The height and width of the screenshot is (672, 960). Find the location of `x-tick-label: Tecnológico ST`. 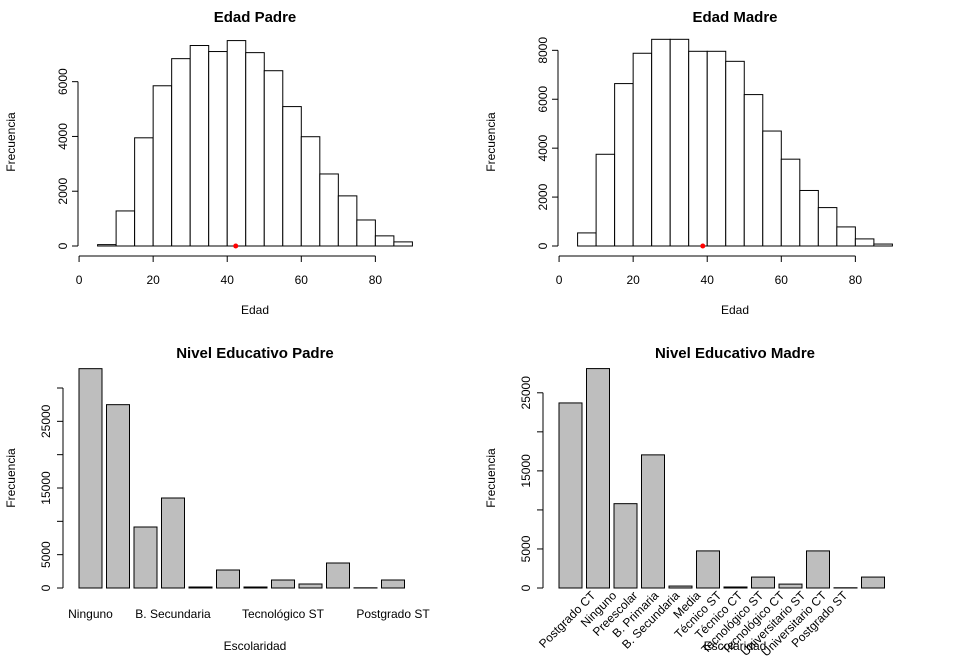

x-tick-label: Tecnológico ST is located at coordinates (283, 614).